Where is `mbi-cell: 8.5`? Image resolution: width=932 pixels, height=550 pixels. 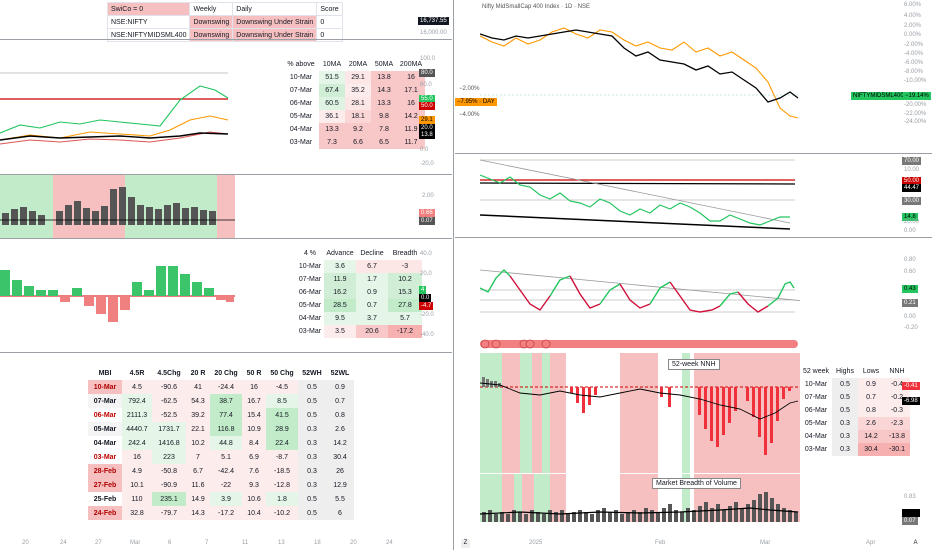
mbi-cell: 8.5 is located at coordinates (282, 401).